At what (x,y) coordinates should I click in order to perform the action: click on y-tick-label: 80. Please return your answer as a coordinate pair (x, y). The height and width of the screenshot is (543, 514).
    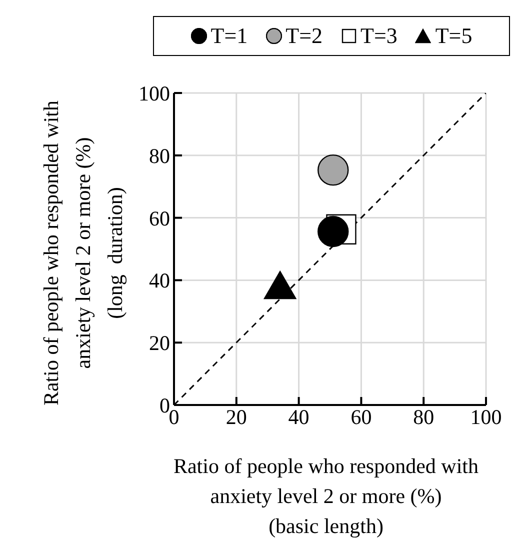
    Looking at the image, I should click on (159, 156).